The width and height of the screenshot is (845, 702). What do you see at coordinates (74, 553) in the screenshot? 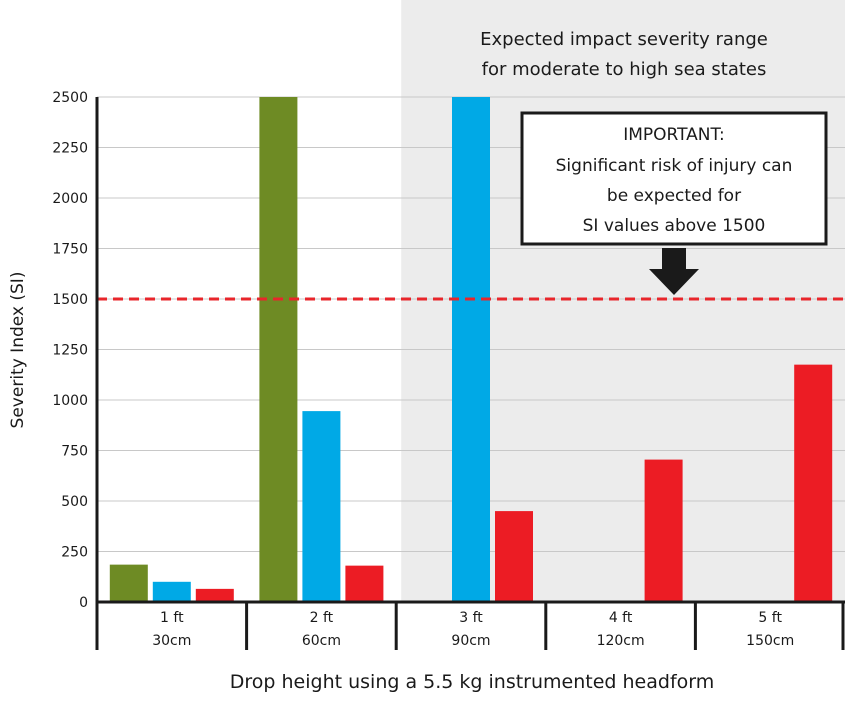
I see `y-tick-label: 250` at bounding box center [74, 553].